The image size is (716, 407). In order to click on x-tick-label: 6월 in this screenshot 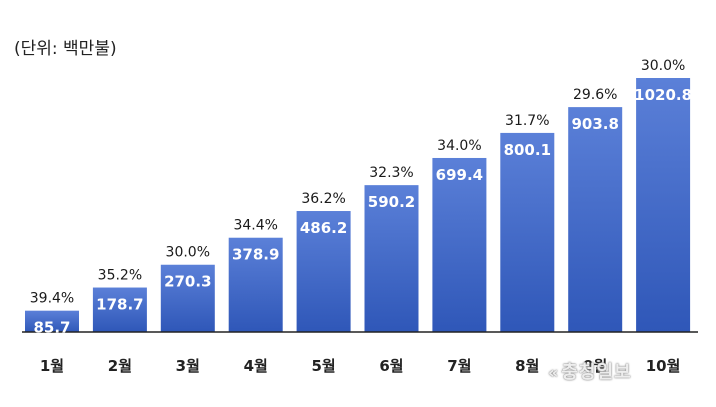, I will do `click(391, 366)`.